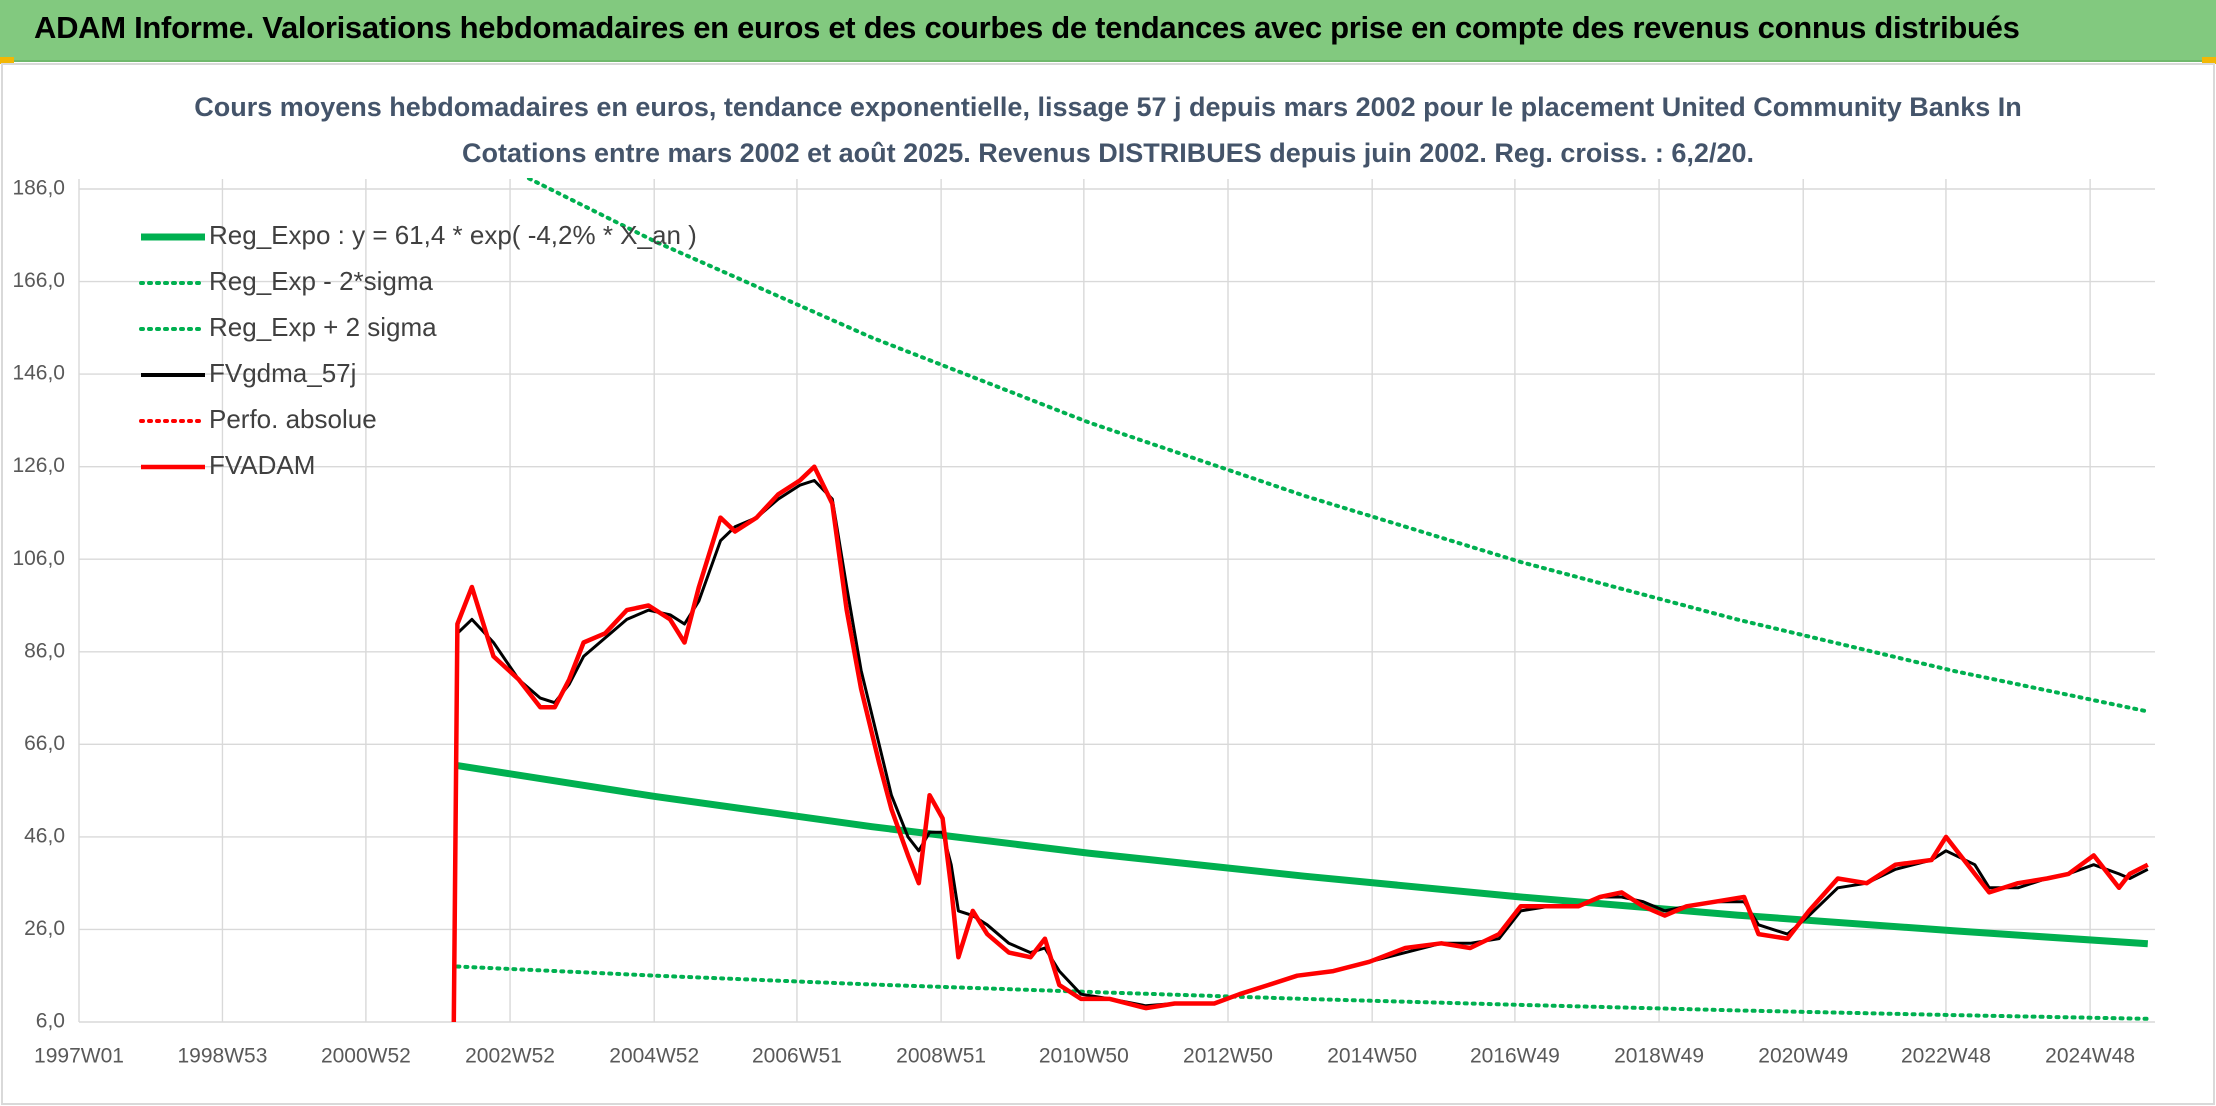  What do you see at coordinates (38, 558) in the screenshot?
I see `y-tick-label: 106,0` at bounding box center [38, 558].